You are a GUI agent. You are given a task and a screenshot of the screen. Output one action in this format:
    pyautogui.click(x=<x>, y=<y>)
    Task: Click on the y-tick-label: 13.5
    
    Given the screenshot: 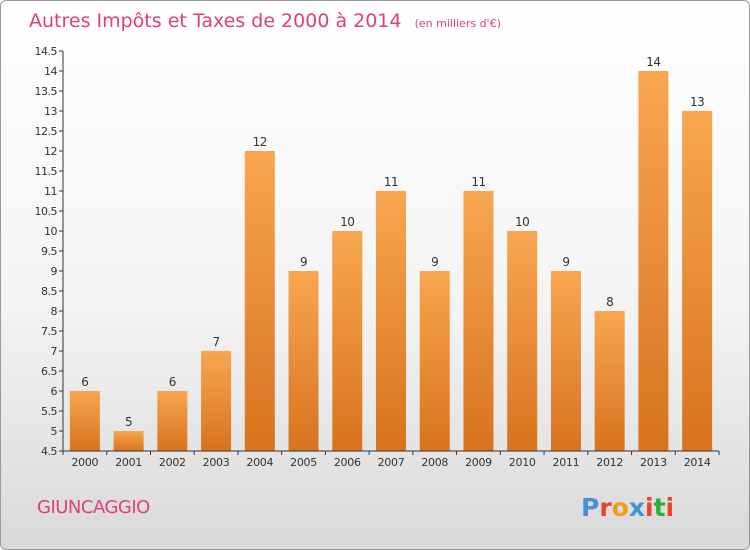 What is the action you would take?
    pyautogui.click(x=46, y=91)
    